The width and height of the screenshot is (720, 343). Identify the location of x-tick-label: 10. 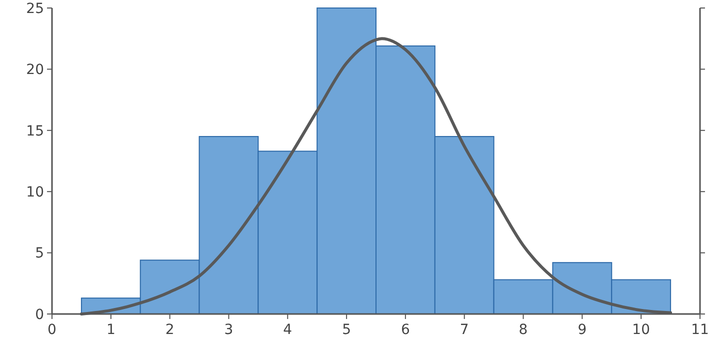
(641, 330).